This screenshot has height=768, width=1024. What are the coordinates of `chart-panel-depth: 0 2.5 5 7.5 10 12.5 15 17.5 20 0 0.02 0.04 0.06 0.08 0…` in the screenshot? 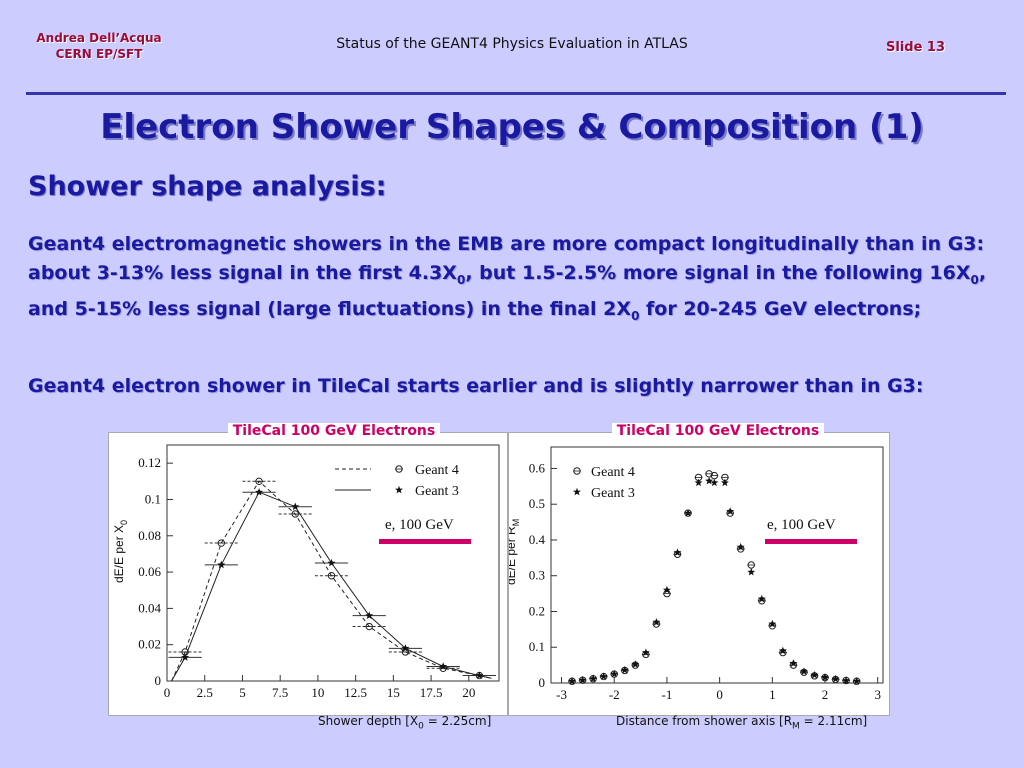 It's located at (308, 574).